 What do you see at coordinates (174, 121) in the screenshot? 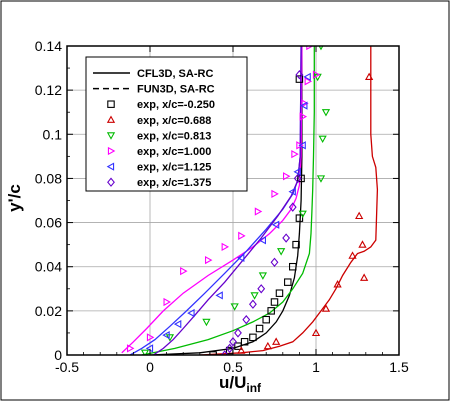
I see `legend-label-3: exp, x/c=0.688` at bounding box center [174, 121].